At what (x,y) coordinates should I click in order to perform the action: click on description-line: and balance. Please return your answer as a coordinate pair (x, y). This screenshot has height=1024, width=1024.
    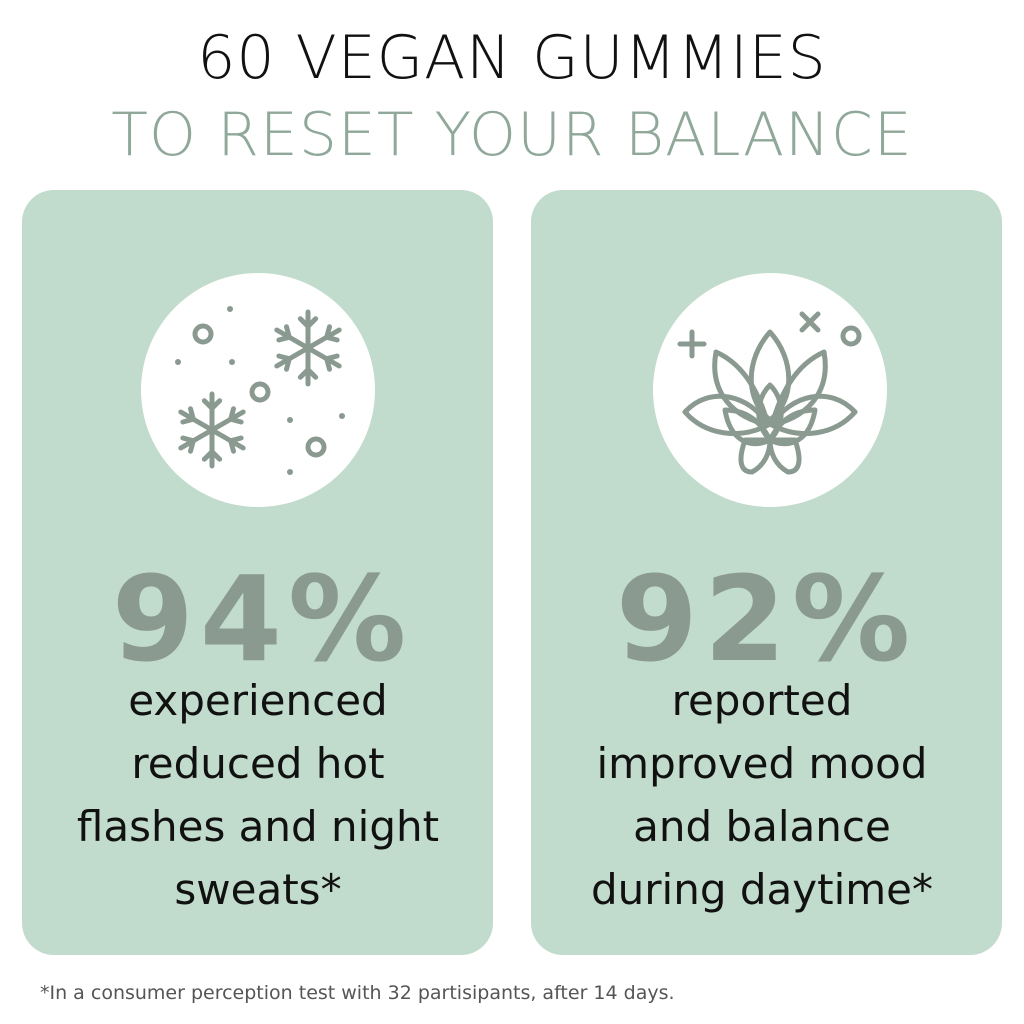
    Looking at the image, I should click on (762, 826).